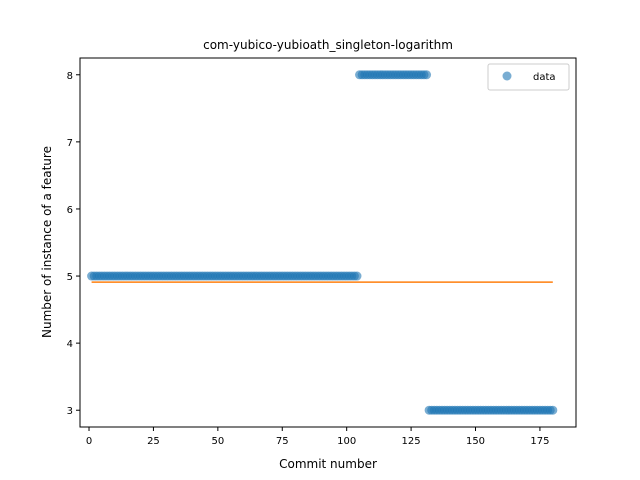 The image size is (640, 480). What do you see at coordinates (89, 441) in the screenshot?
I see `x-tick-label: 0` at bounding box center [89, 441].